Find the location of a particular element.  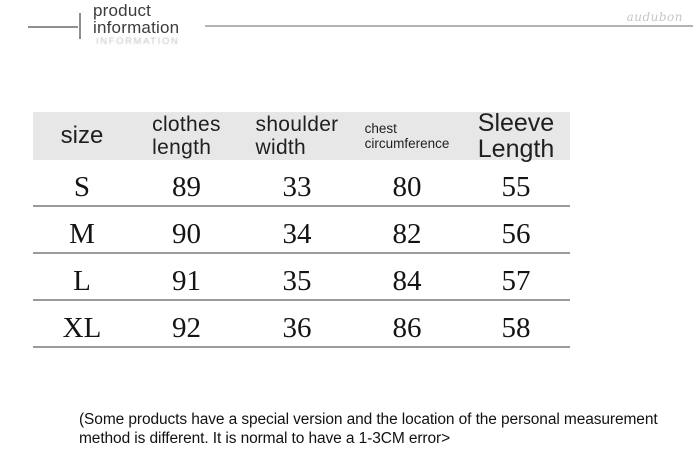

value-cell: 58 is located at coordinates (516, 328).